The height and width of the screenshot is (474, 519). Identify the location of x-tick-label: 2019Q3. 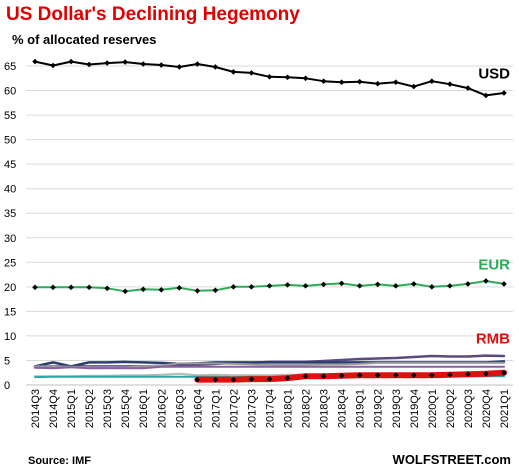
(397, 408).